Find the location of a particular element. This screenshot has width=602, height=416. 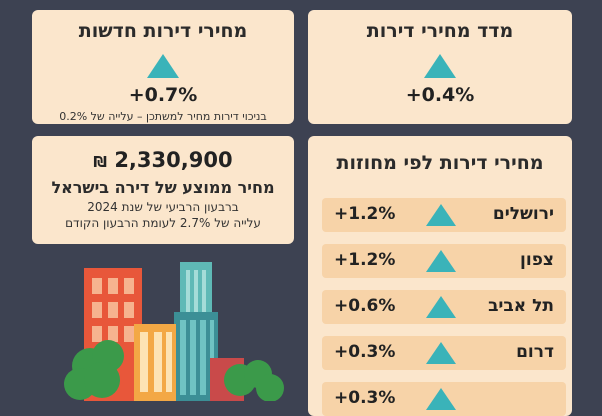

new-apartments-value: +0.7% is located at coordinates (163, 95).